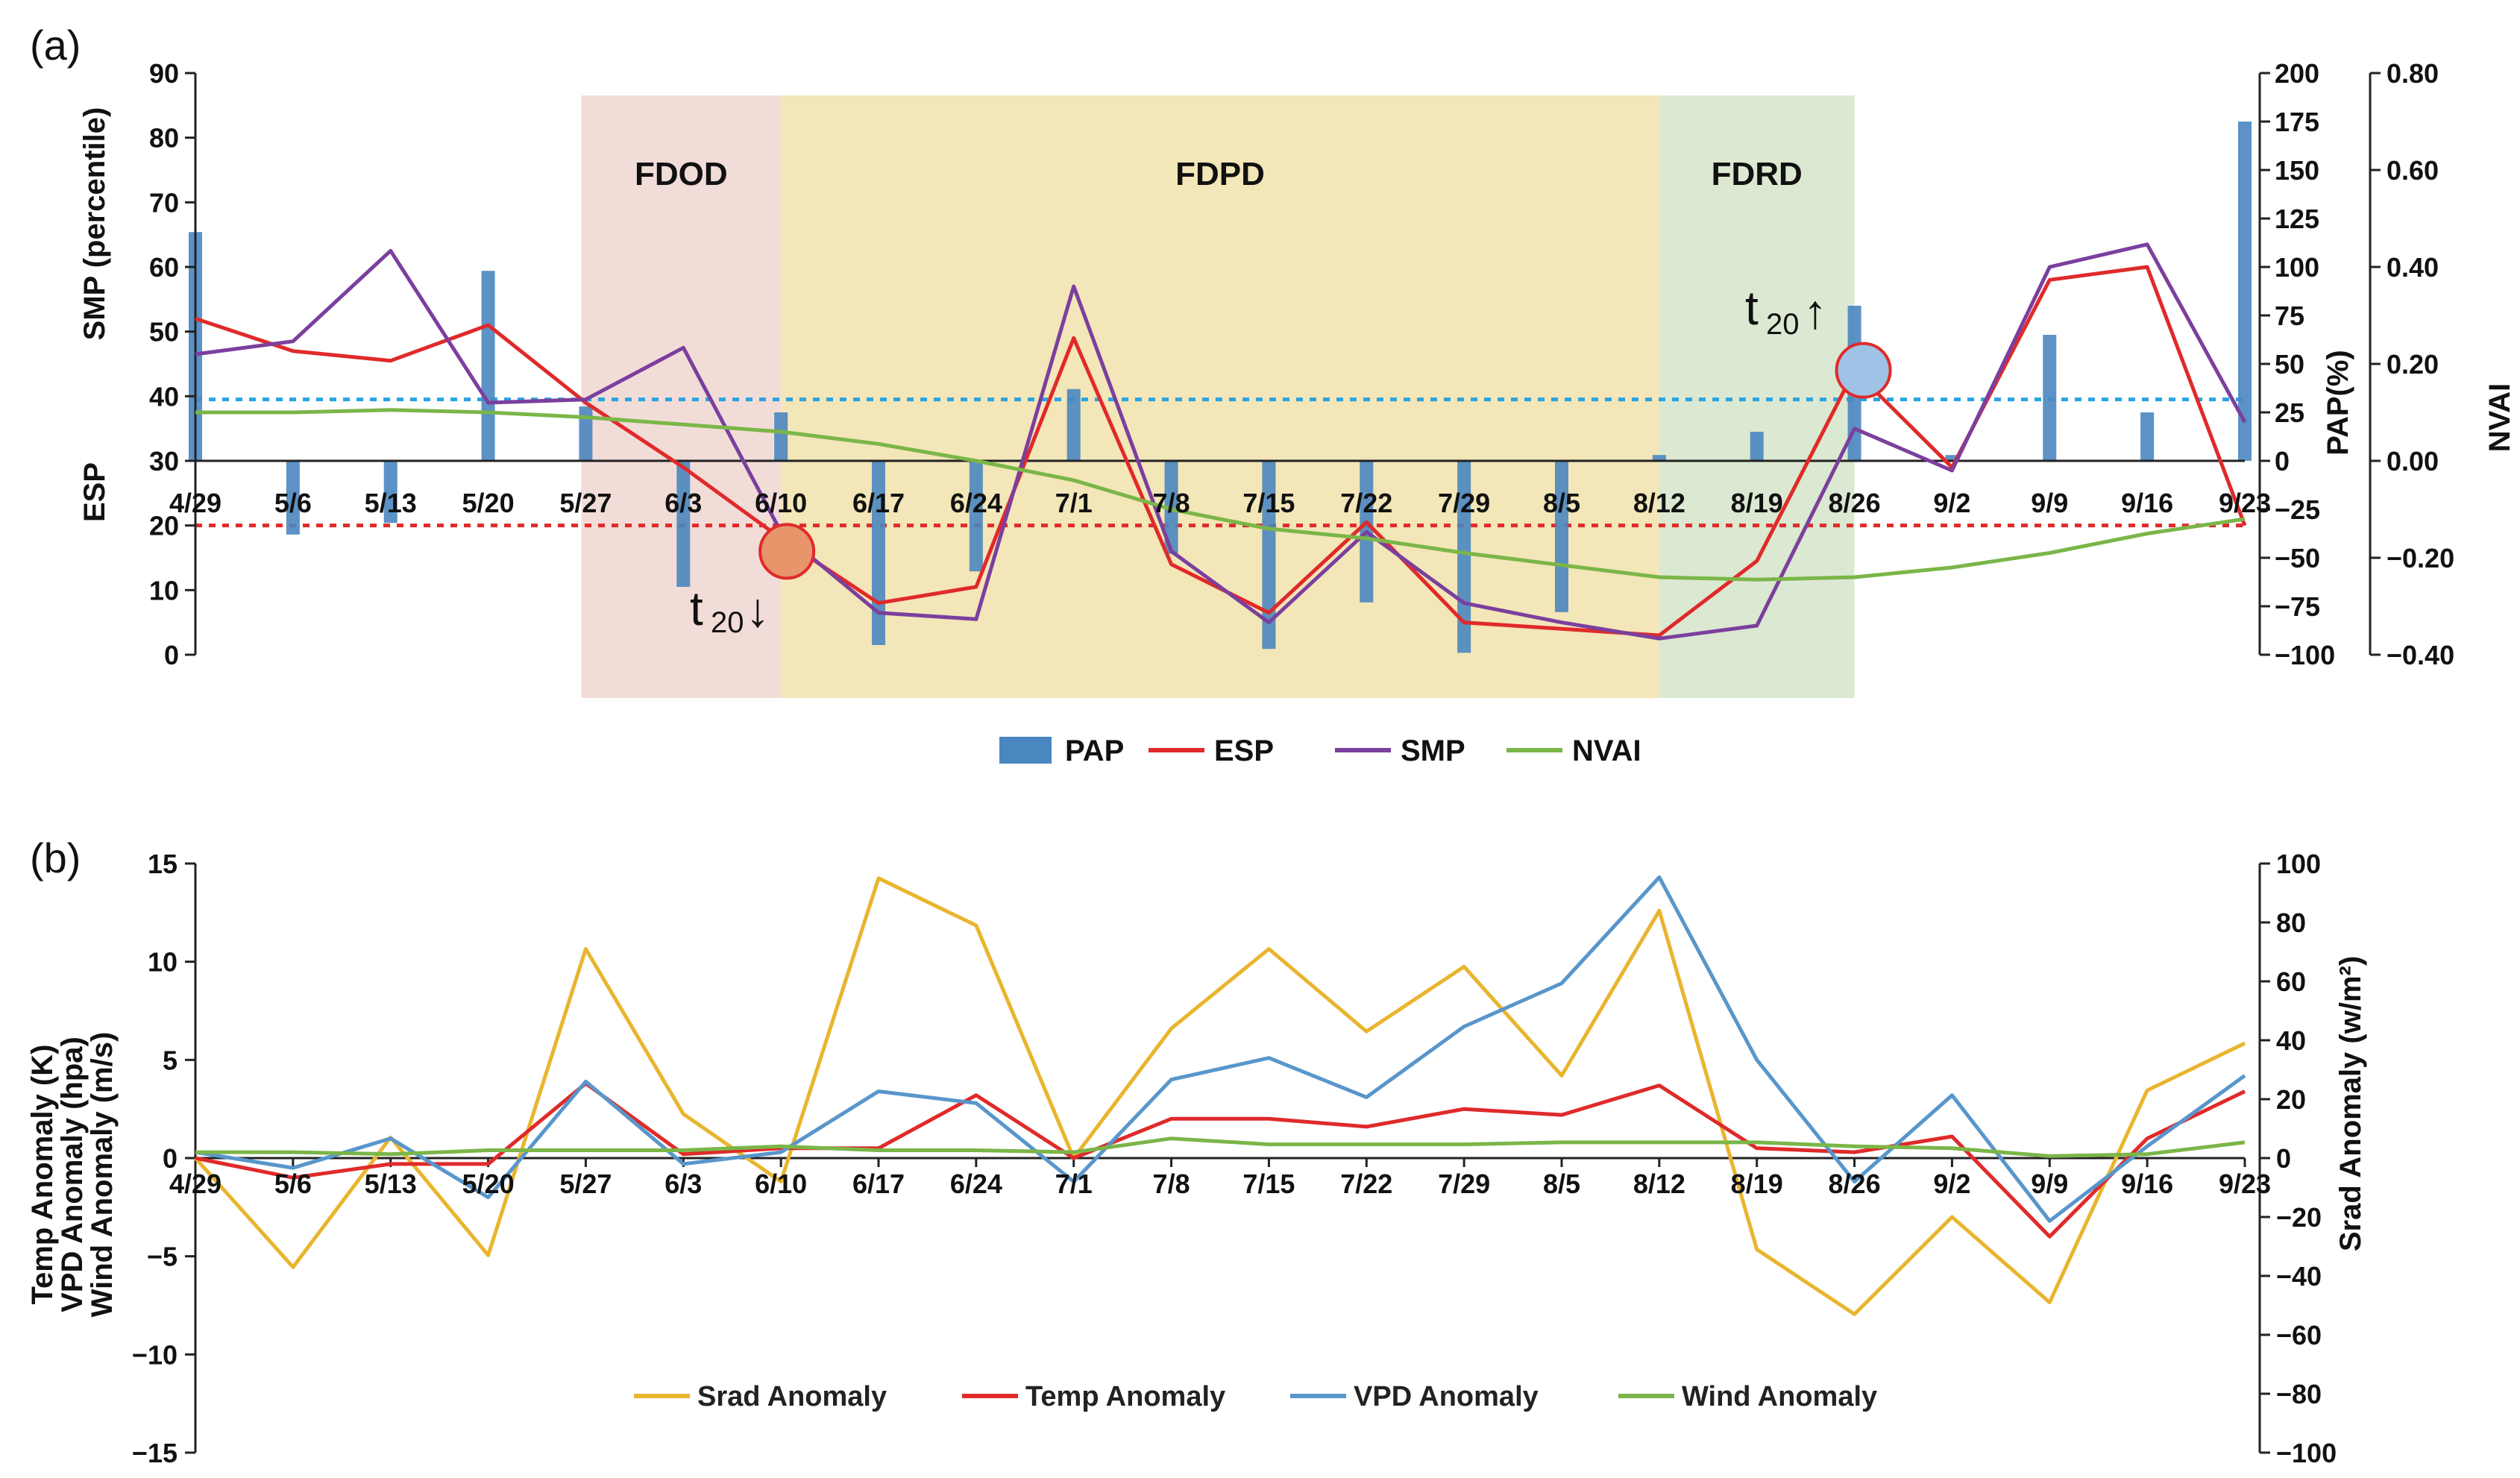 The height and width of the screenshot is (1478, 2520). Describe the element at coordinates (1561, 1184) in the screenshot. I see `x-tick-label: 8/5` at that location.